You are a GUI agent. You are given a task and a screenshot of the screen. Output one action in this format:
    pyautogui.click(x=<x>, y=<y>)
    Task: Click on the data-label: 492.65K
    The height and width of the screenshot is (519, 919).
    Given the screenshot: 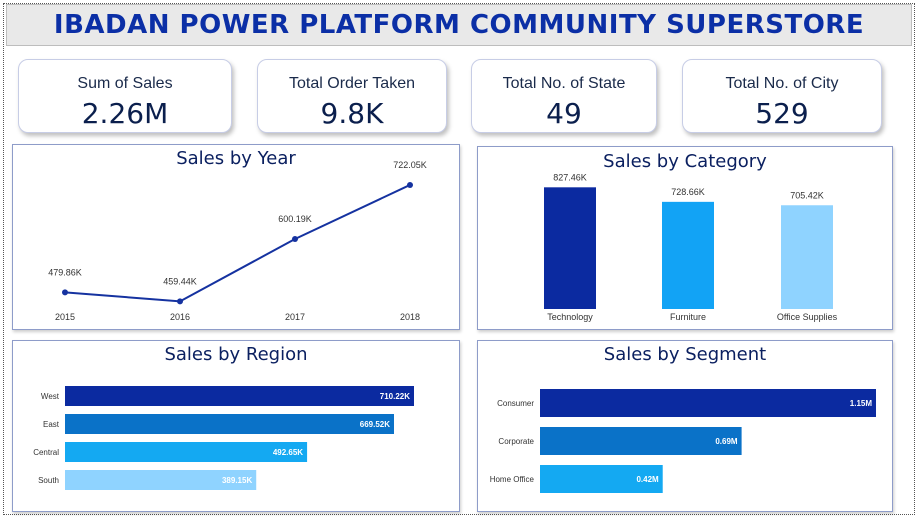 What is the action you would take?
    pyautogui.click(x=288, y=452)
    